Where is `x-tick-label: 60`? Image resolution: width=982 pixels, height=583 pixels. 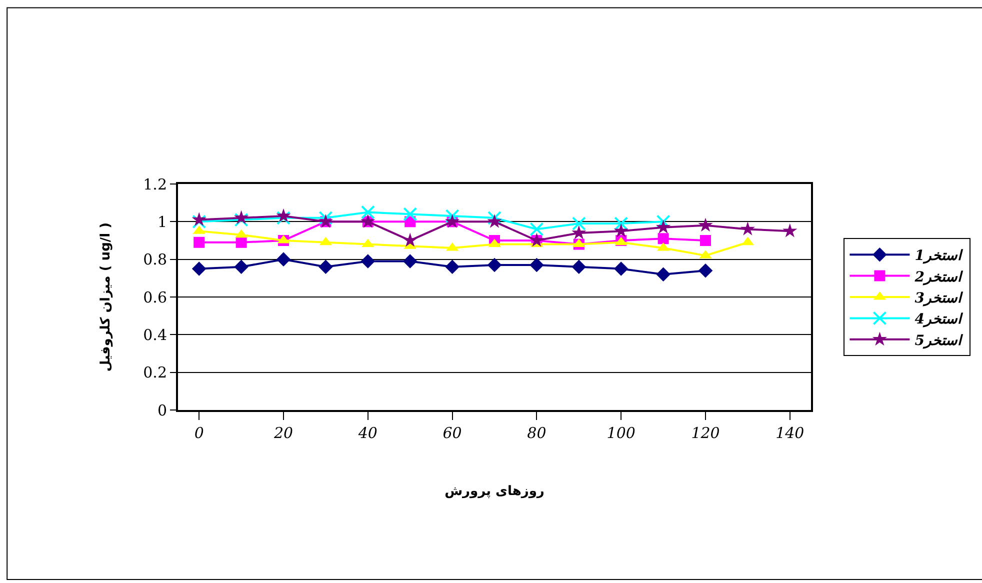
x-tick-label: 60 is located at coordinates (452, 433).